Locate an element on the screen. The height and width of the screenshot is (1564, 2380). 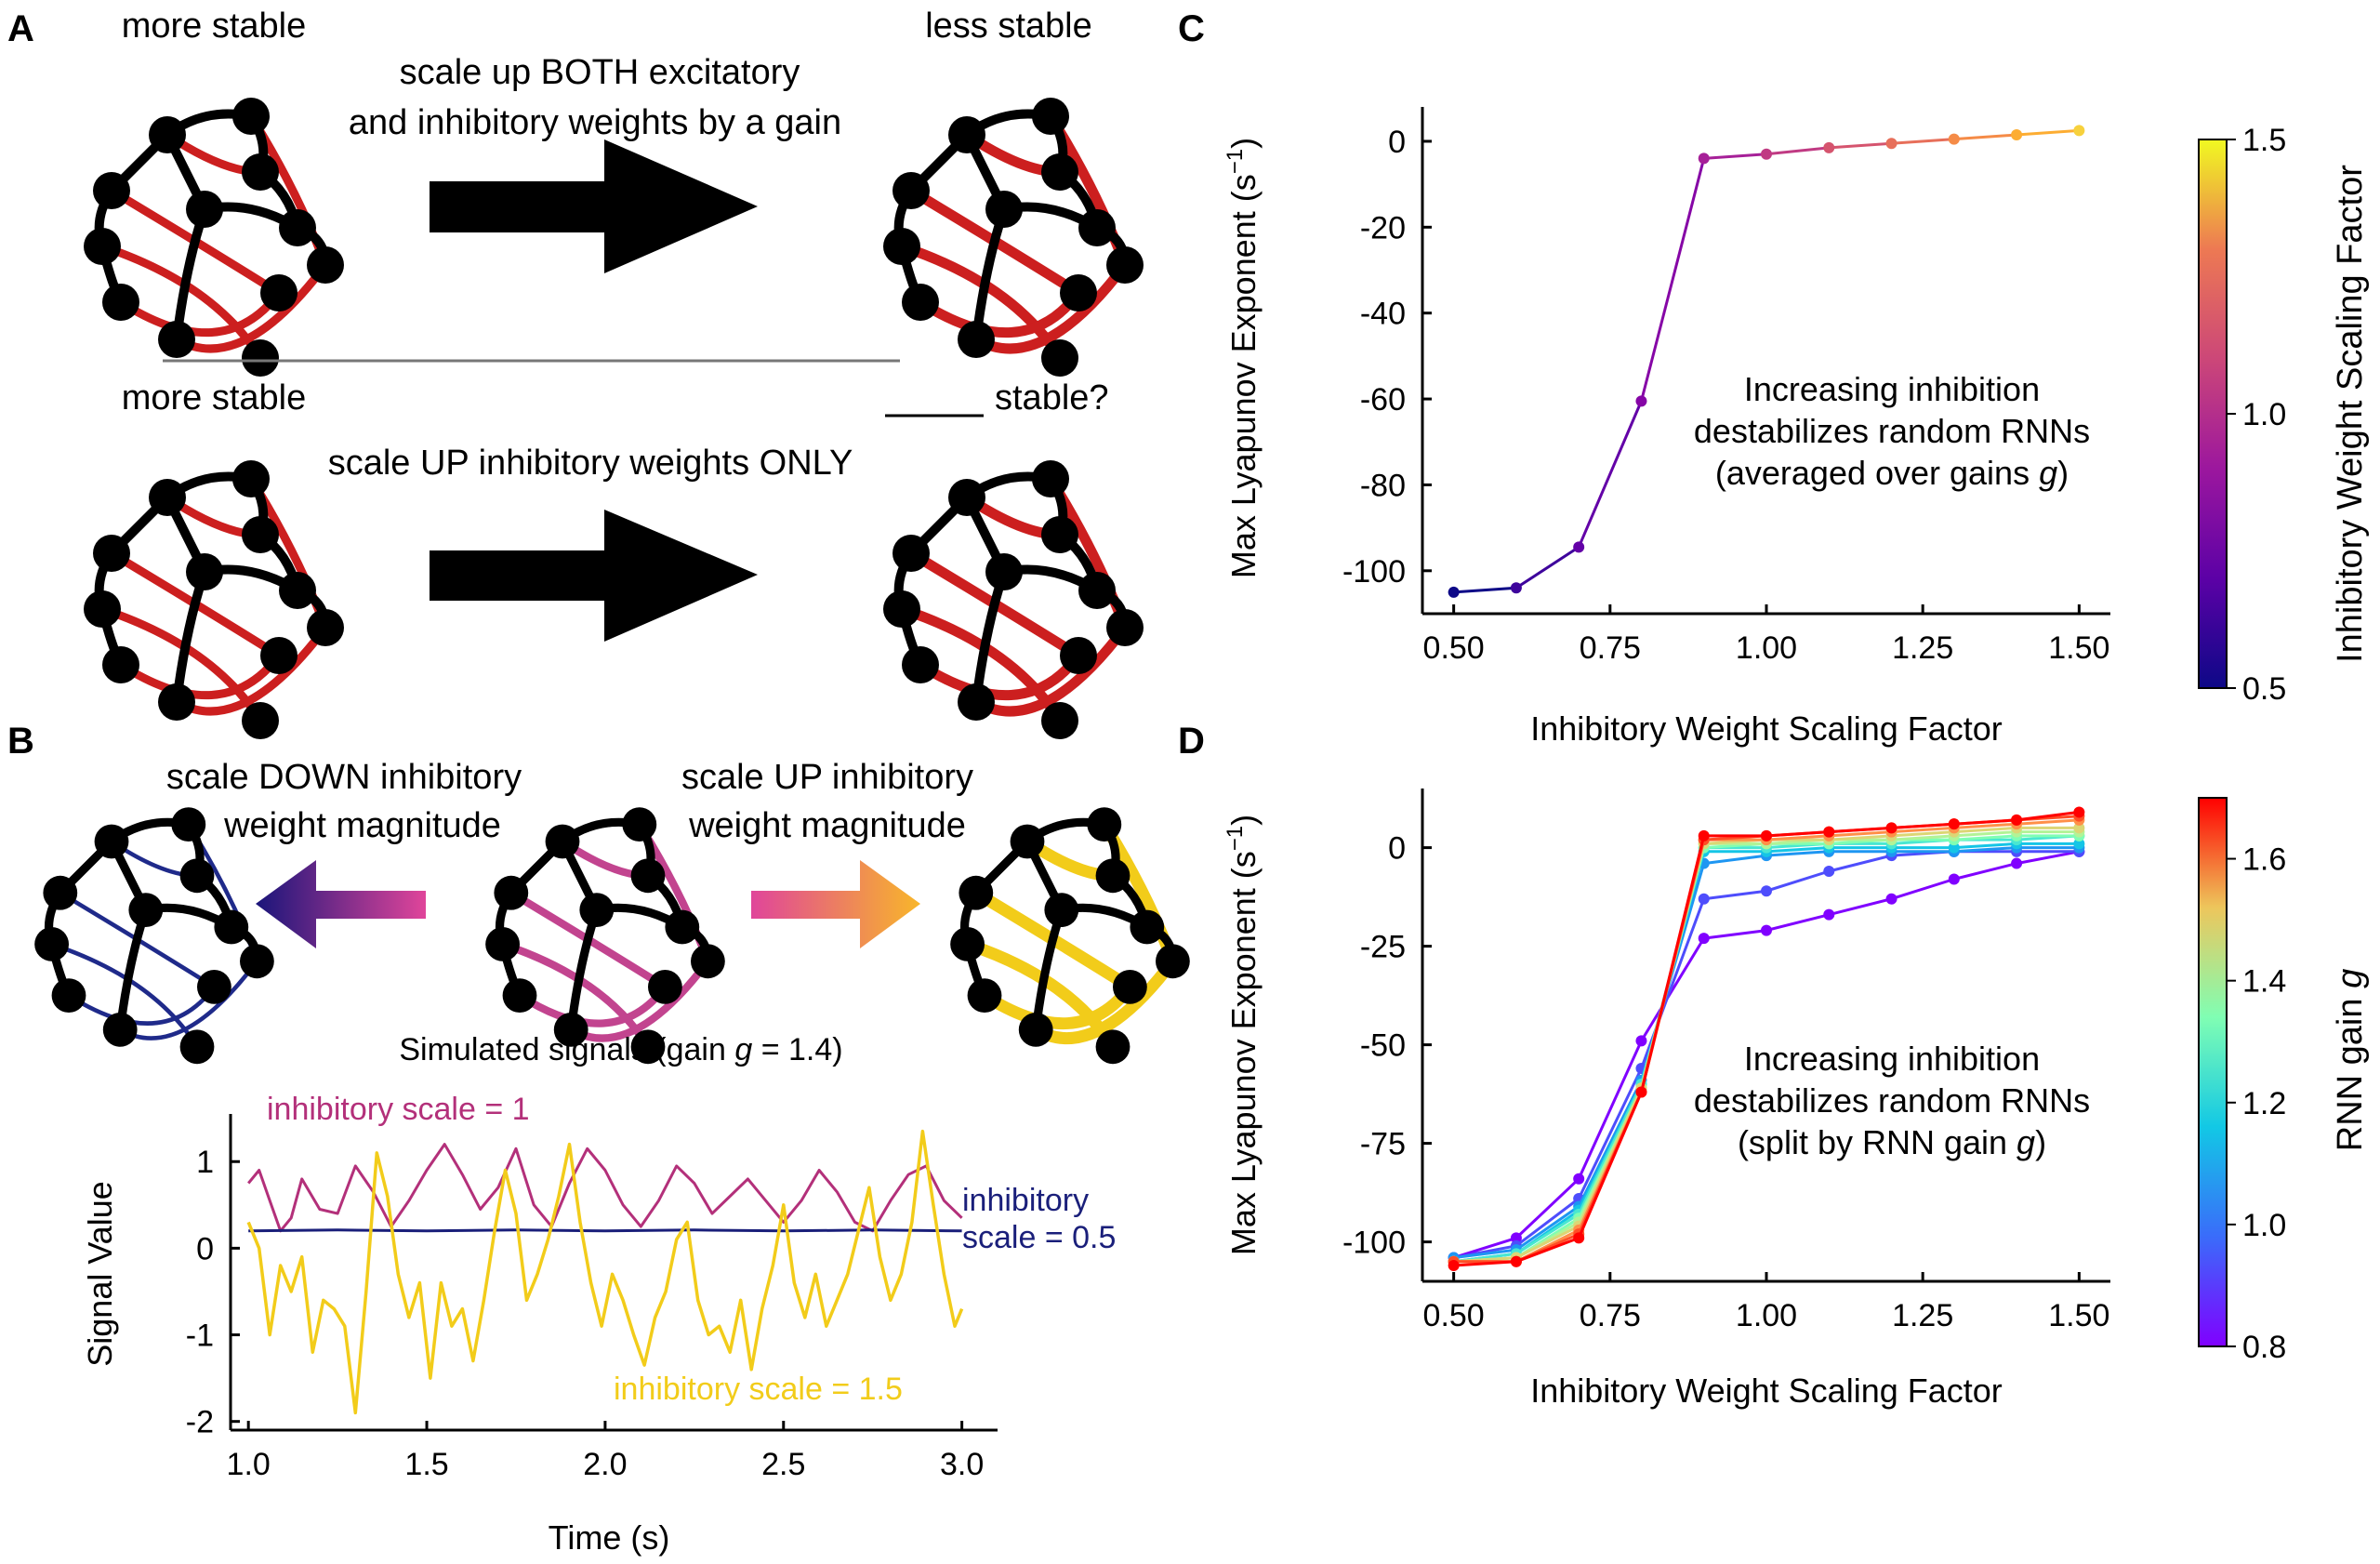
colorbar-d-label: RNN gain g is located at coordinates (2350, 1060).